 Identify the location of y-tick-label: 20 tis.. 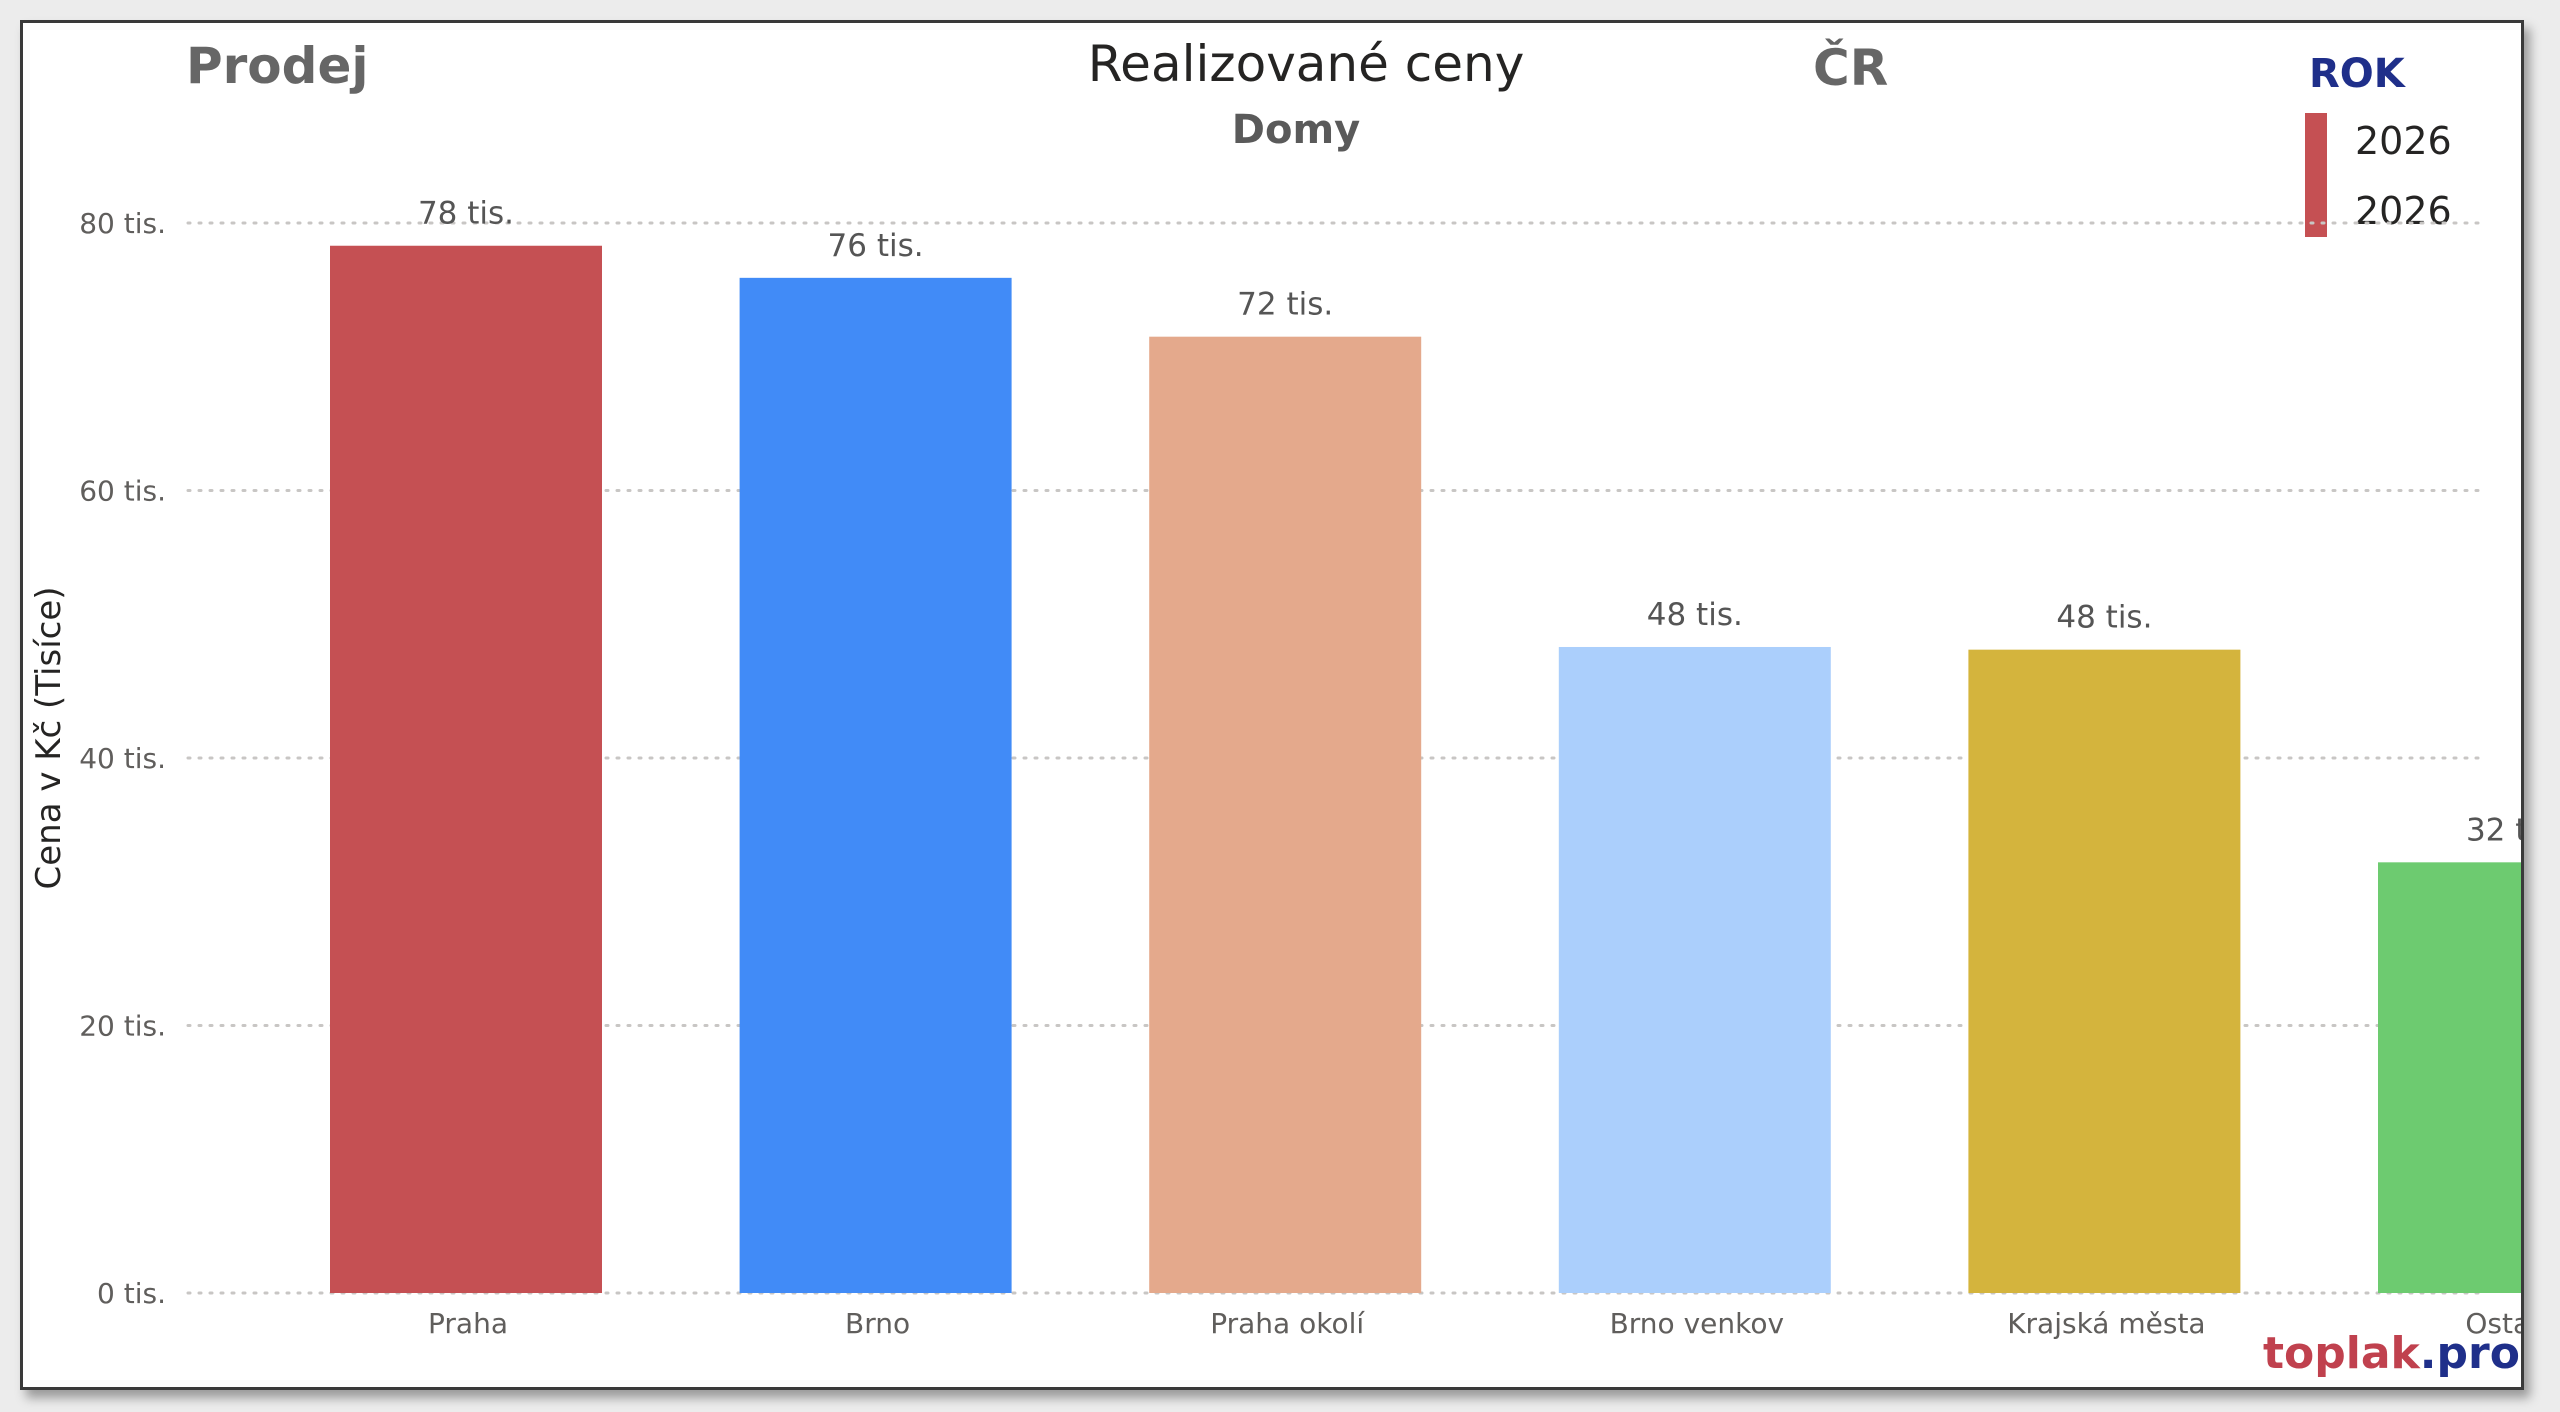
(122, 1026).